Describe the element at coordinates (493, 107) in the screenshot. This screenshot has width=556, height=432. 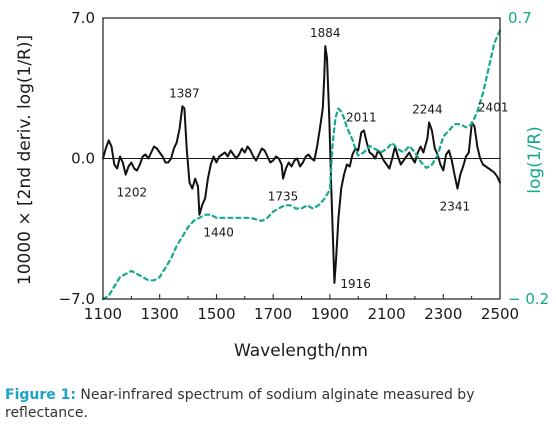
I see `peak-label: 2401` at that location.